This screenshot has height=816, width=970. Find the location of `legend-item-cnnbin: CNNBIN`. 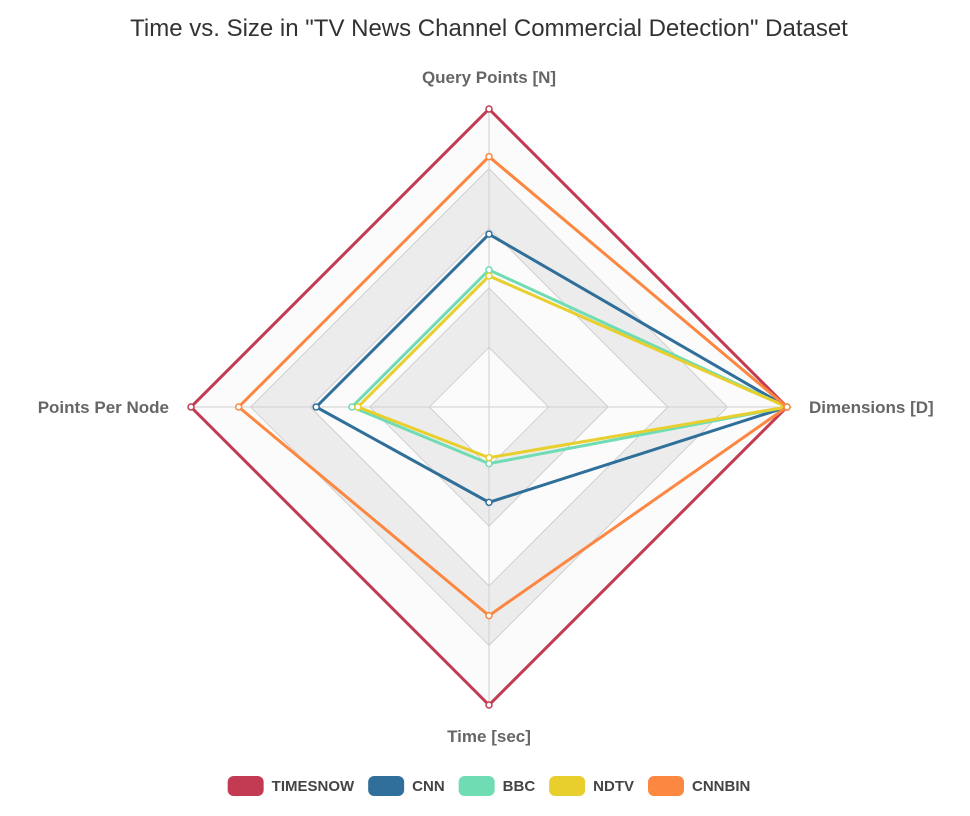

legend-item-cnnbin: CNNBIN is located at coordinates (699, 786).